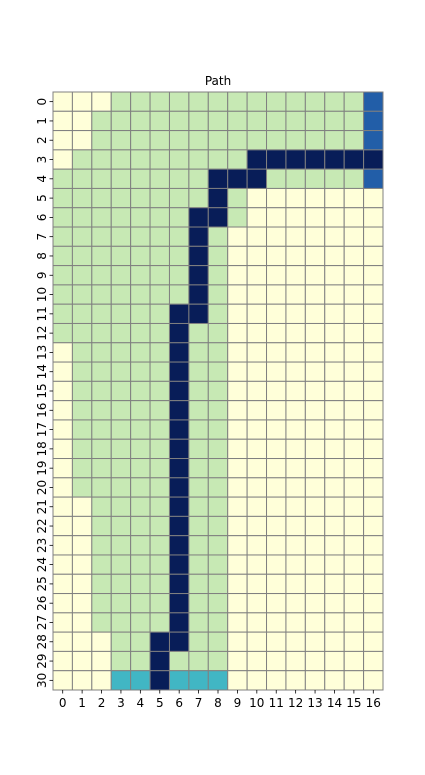 Image resolution: width=425 pixels, height=775 pixels. Describe the element at coordinates (42, 160) in the screenshot. I see `y-tick-label: 3` at that location.